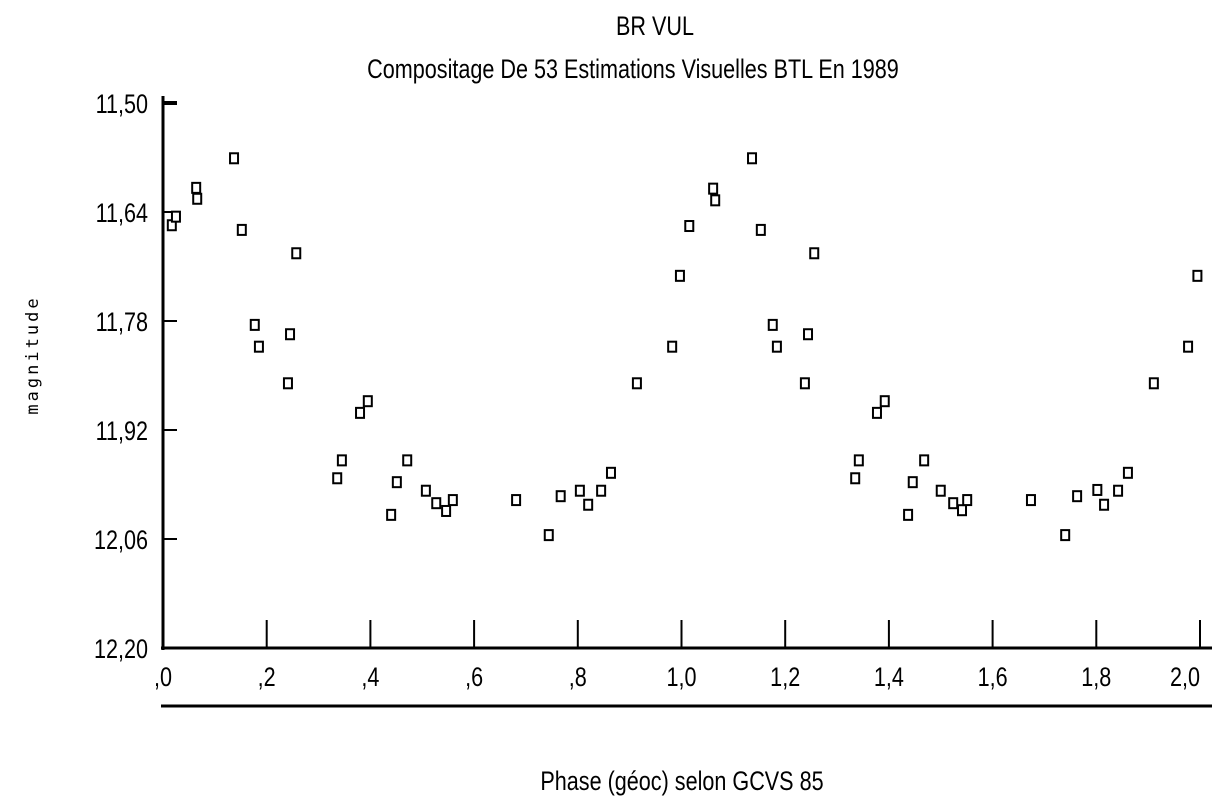 This screenshot has height=807, width=1215. What do you see at coordinates (121, 541) in the screenshot?
I see `y-tick-label: 12,06` at bounding box center [121, 541].